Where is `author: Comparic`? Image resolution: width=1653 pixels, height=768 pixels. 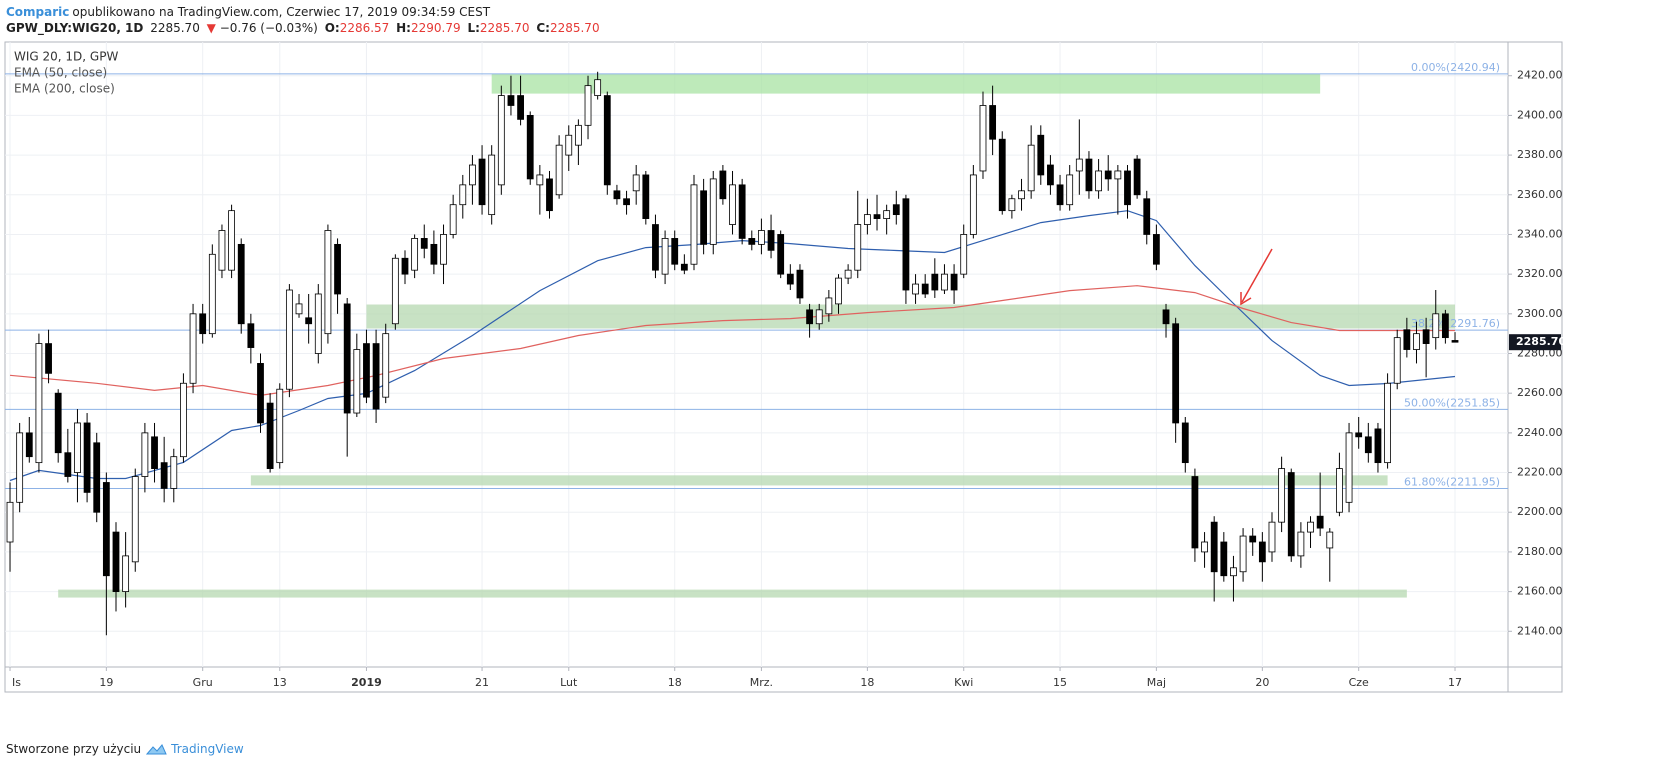
author: Comparic is located at coordinates (38, 12).